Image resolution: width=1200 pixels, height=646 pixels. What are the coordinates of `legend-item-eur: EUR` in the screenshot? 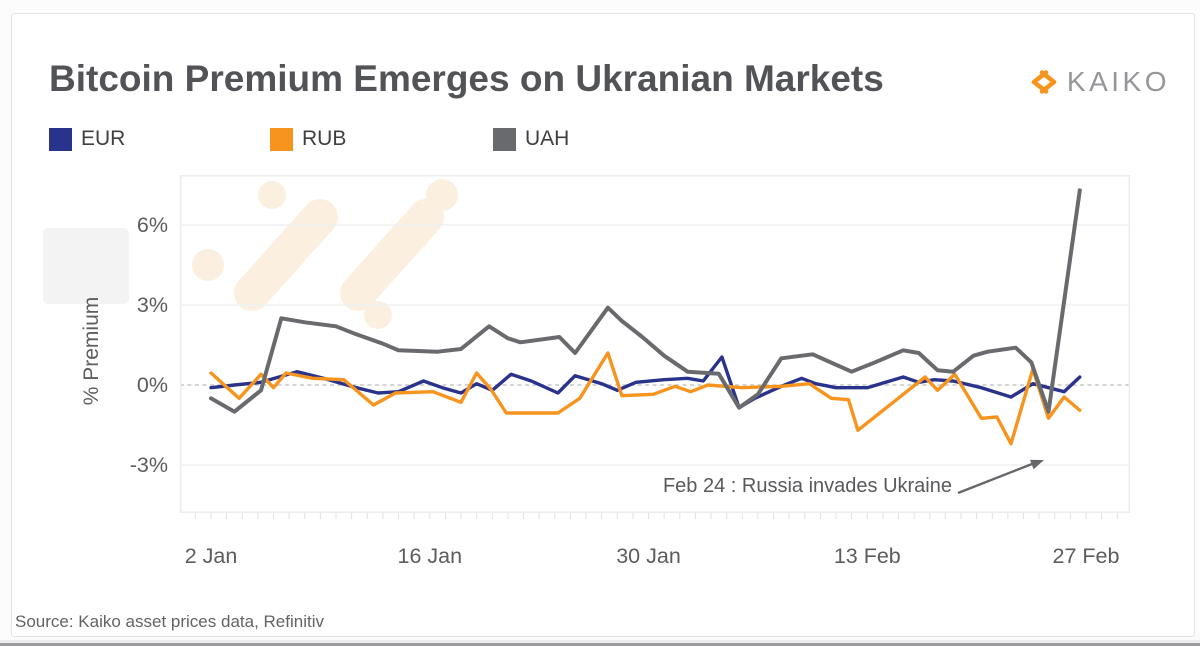 It's located at (87, 139).